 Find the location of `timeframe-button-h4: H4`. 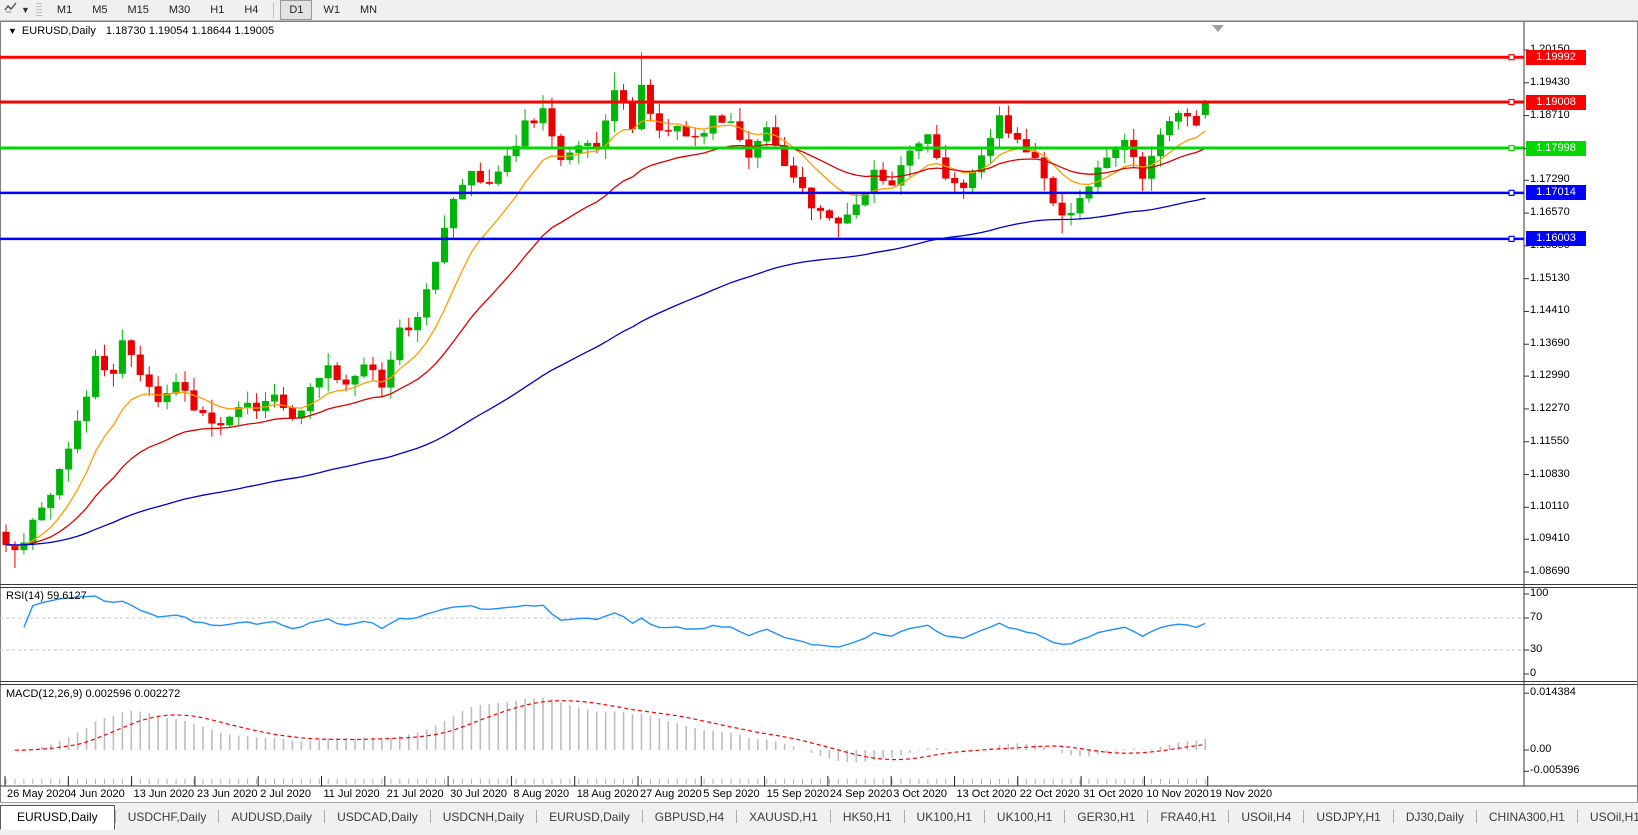

timeframe-button-h4: H4 is located at coordinates (251, 10).